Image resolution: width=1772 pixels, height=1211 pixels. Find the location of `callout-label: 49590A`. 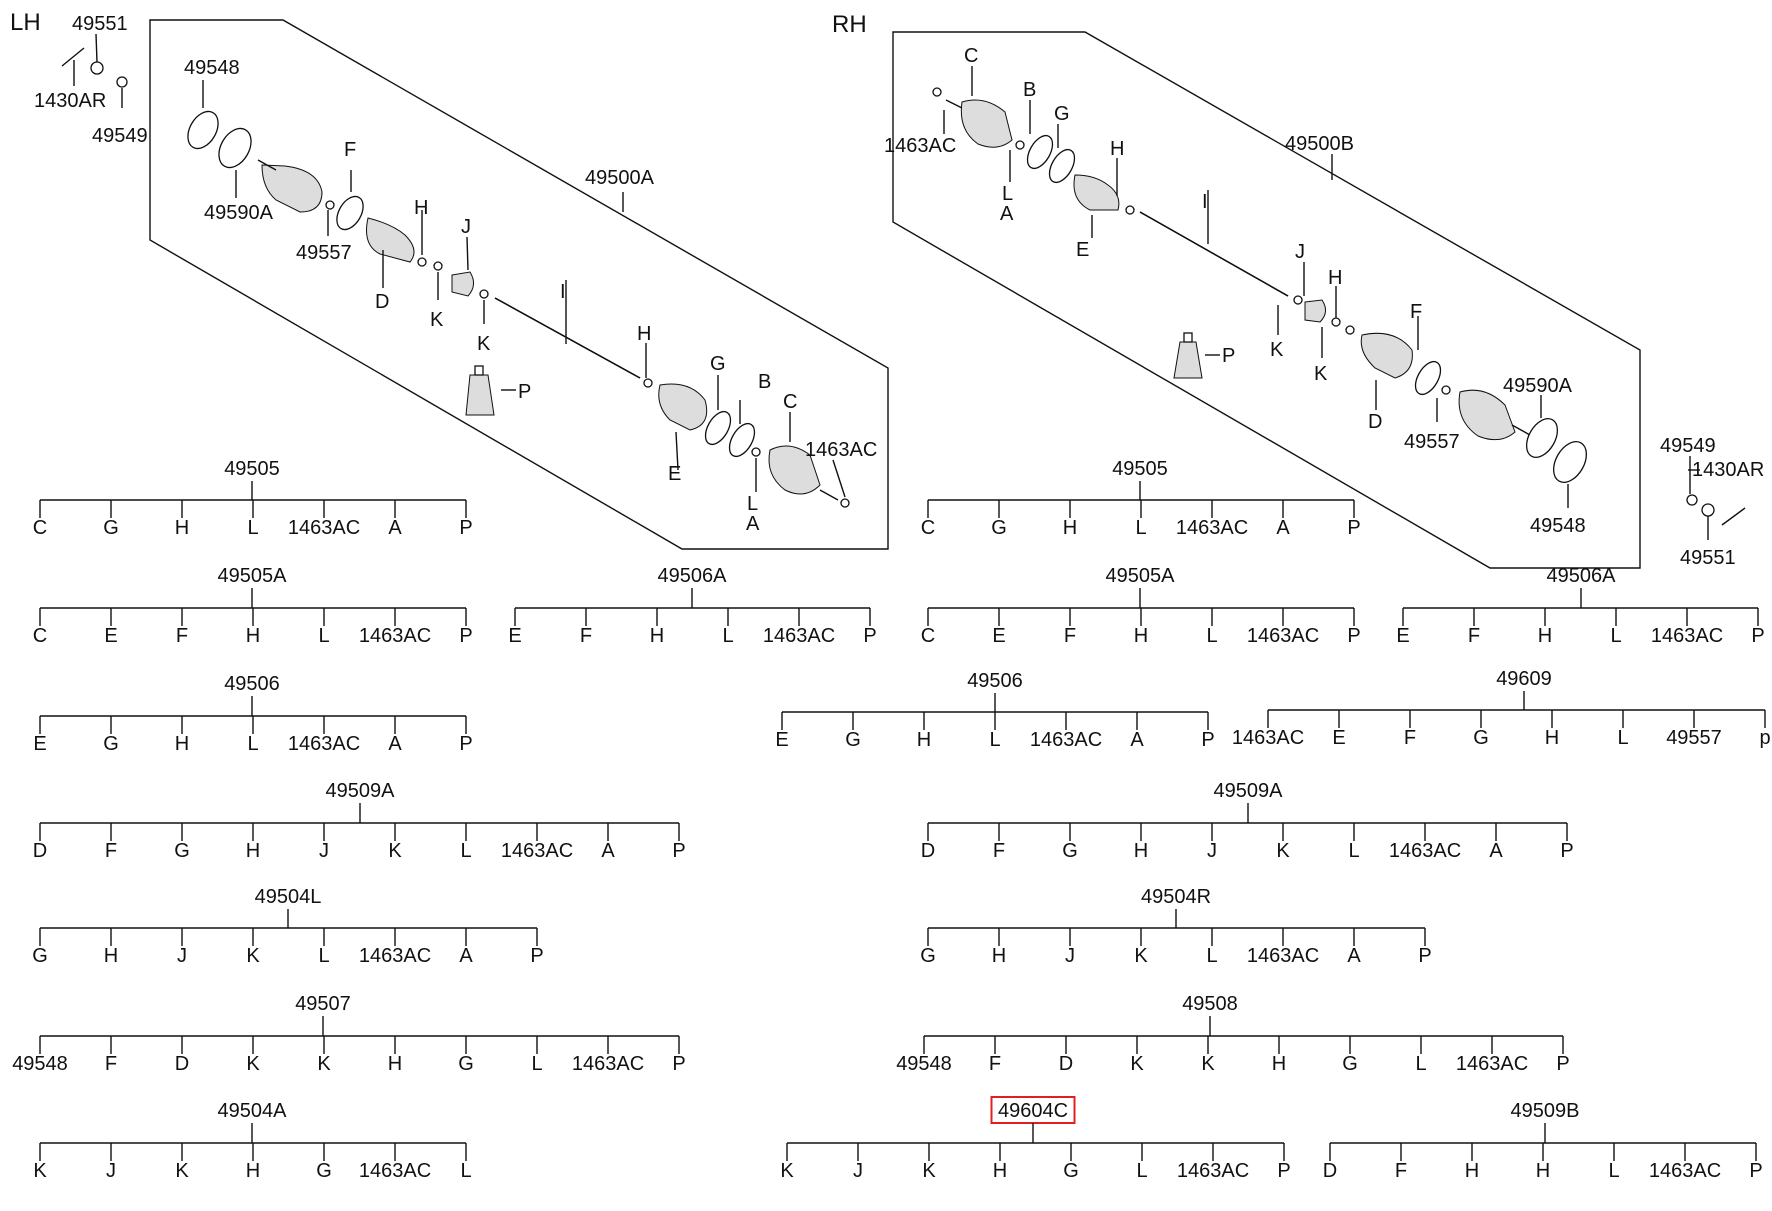

callout-label: 49590A is located at coordinates (239, 213).